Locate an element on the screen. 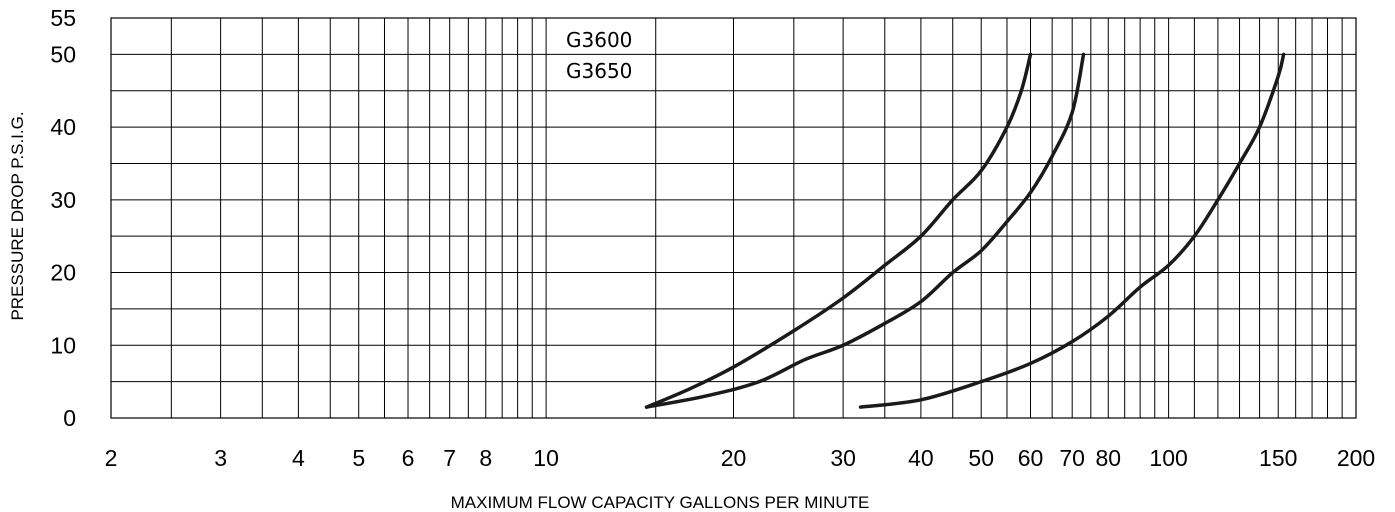  x-tick-label: 200 is located at coordinates (1356, 458).